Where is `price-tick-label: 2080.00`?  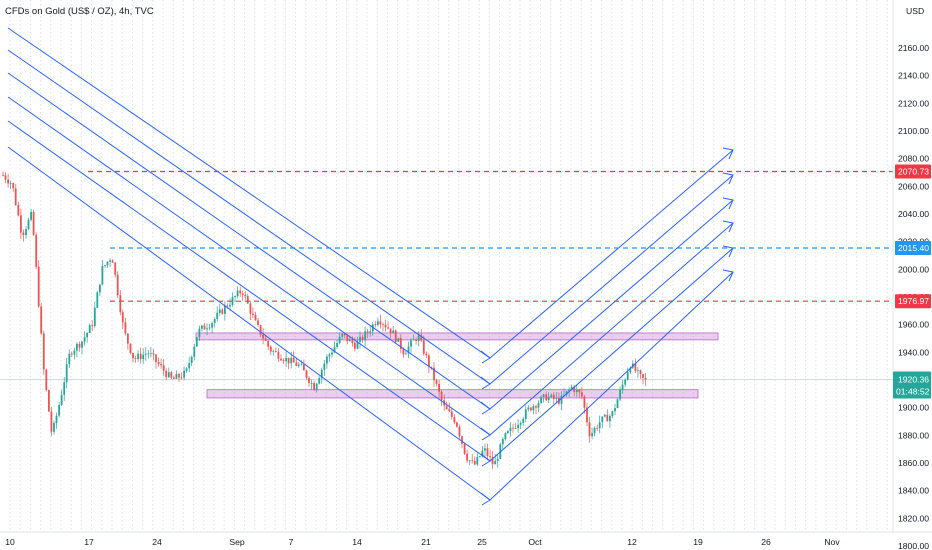
price-tick-label: 2080.00 is located at coordinates (913, 159).